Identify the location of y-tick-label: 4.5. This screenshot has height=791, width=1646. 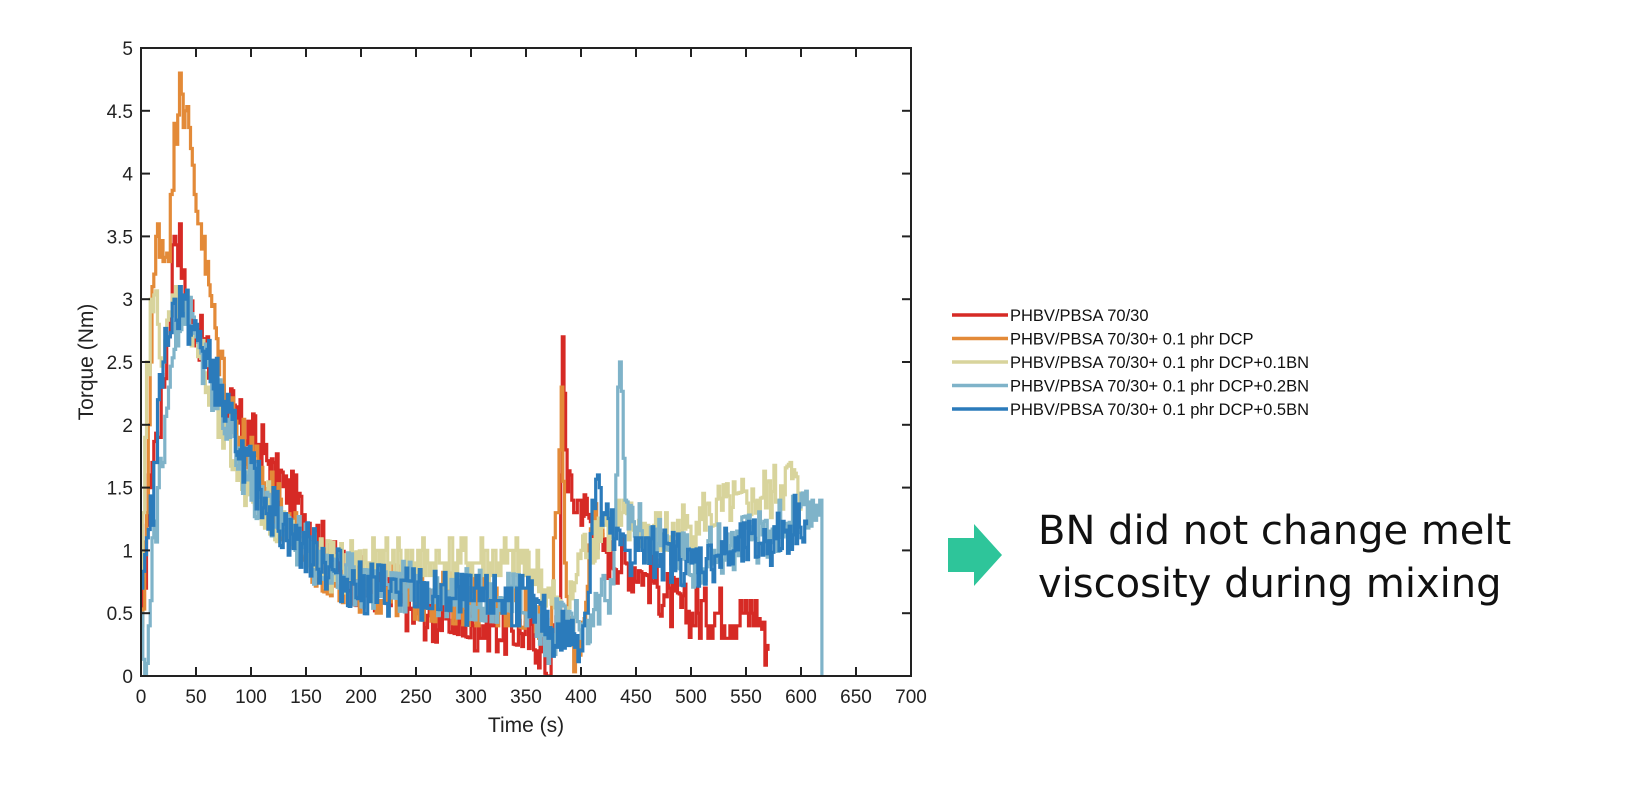
(120, 112).